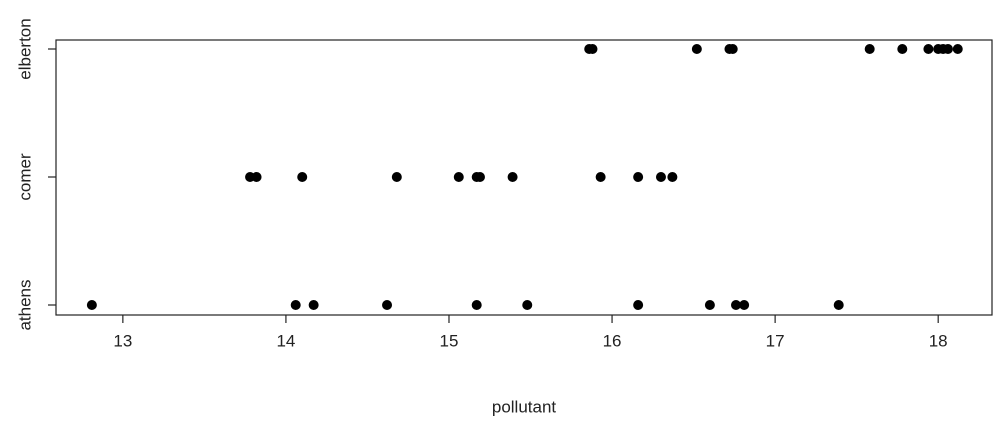  Describe the element at coordinates (612, 340) in the screenshot. I see `x-tick-label: 16` at that location.